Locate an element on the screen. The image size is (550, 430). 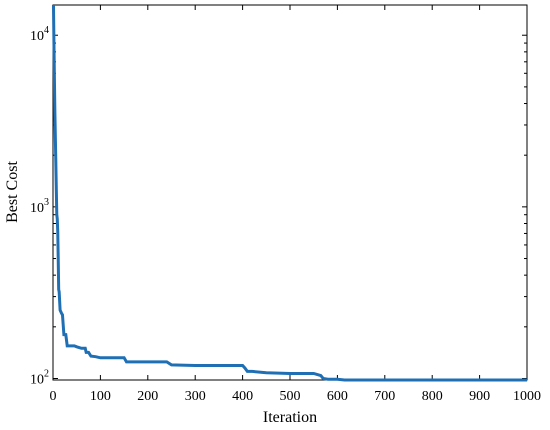
x-tick-label: 300 is located at coordinates (195, 396).